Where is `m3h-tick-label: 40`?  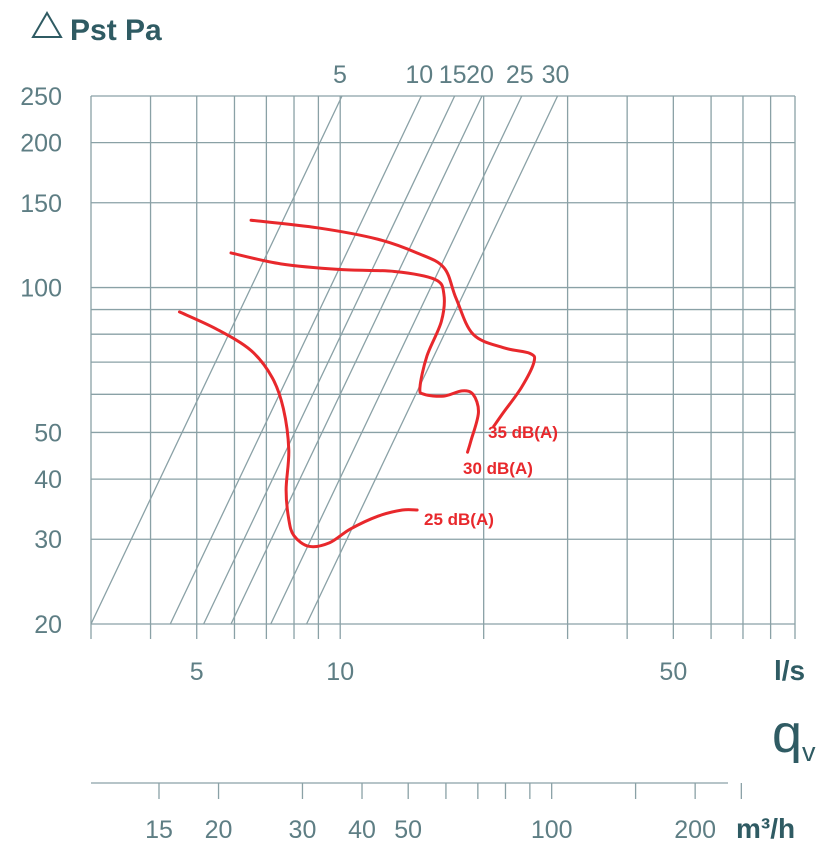 m3h-tick-label: 40 is located at coordinates (362, 830).